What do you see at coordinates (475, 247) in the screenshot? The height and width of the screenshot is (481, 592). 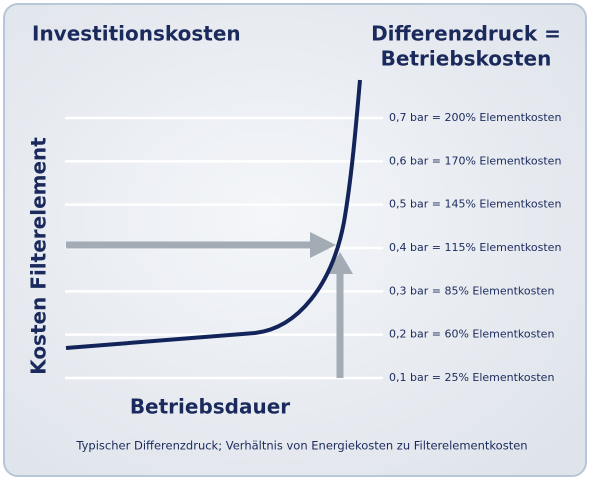 I see `level-label: 0,4 bar = 115% Elementkosten` at bounding box center [475, 247].